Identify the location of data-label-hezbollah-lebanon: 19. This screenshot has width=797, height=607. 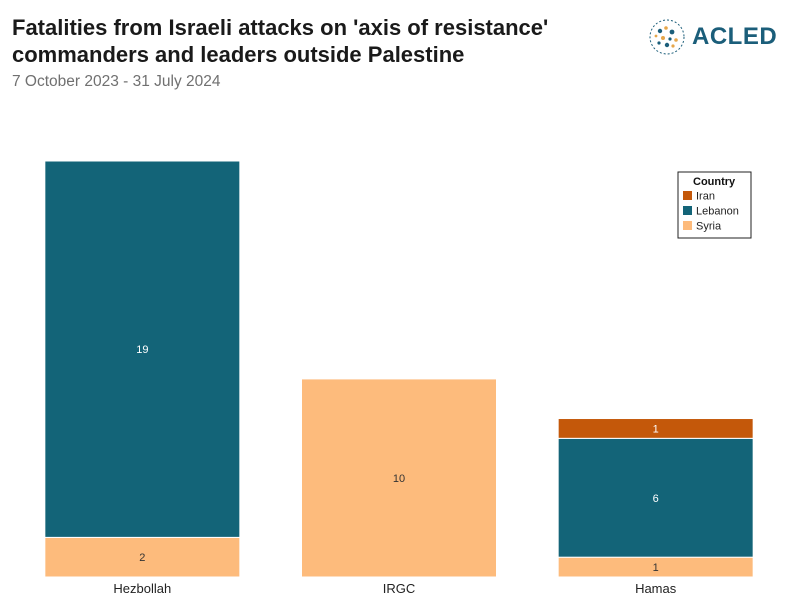
(142, 350).